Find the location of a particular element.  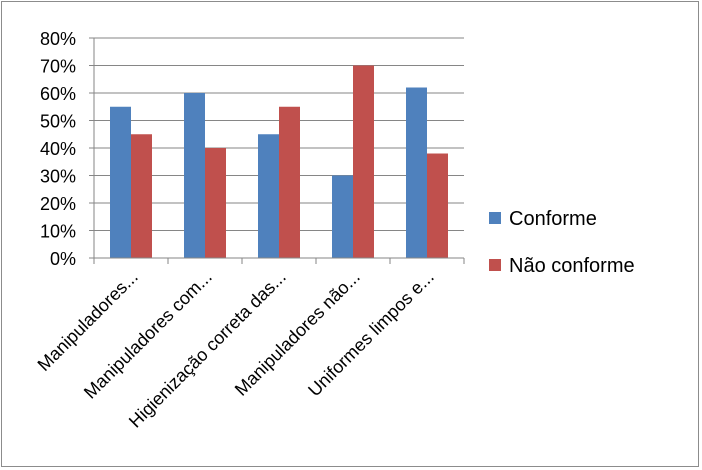

y-axis-tick-labels: 0% 10% 20% 30% 40% 50% 60% 70% 80% is located at coordinates (58, 149).